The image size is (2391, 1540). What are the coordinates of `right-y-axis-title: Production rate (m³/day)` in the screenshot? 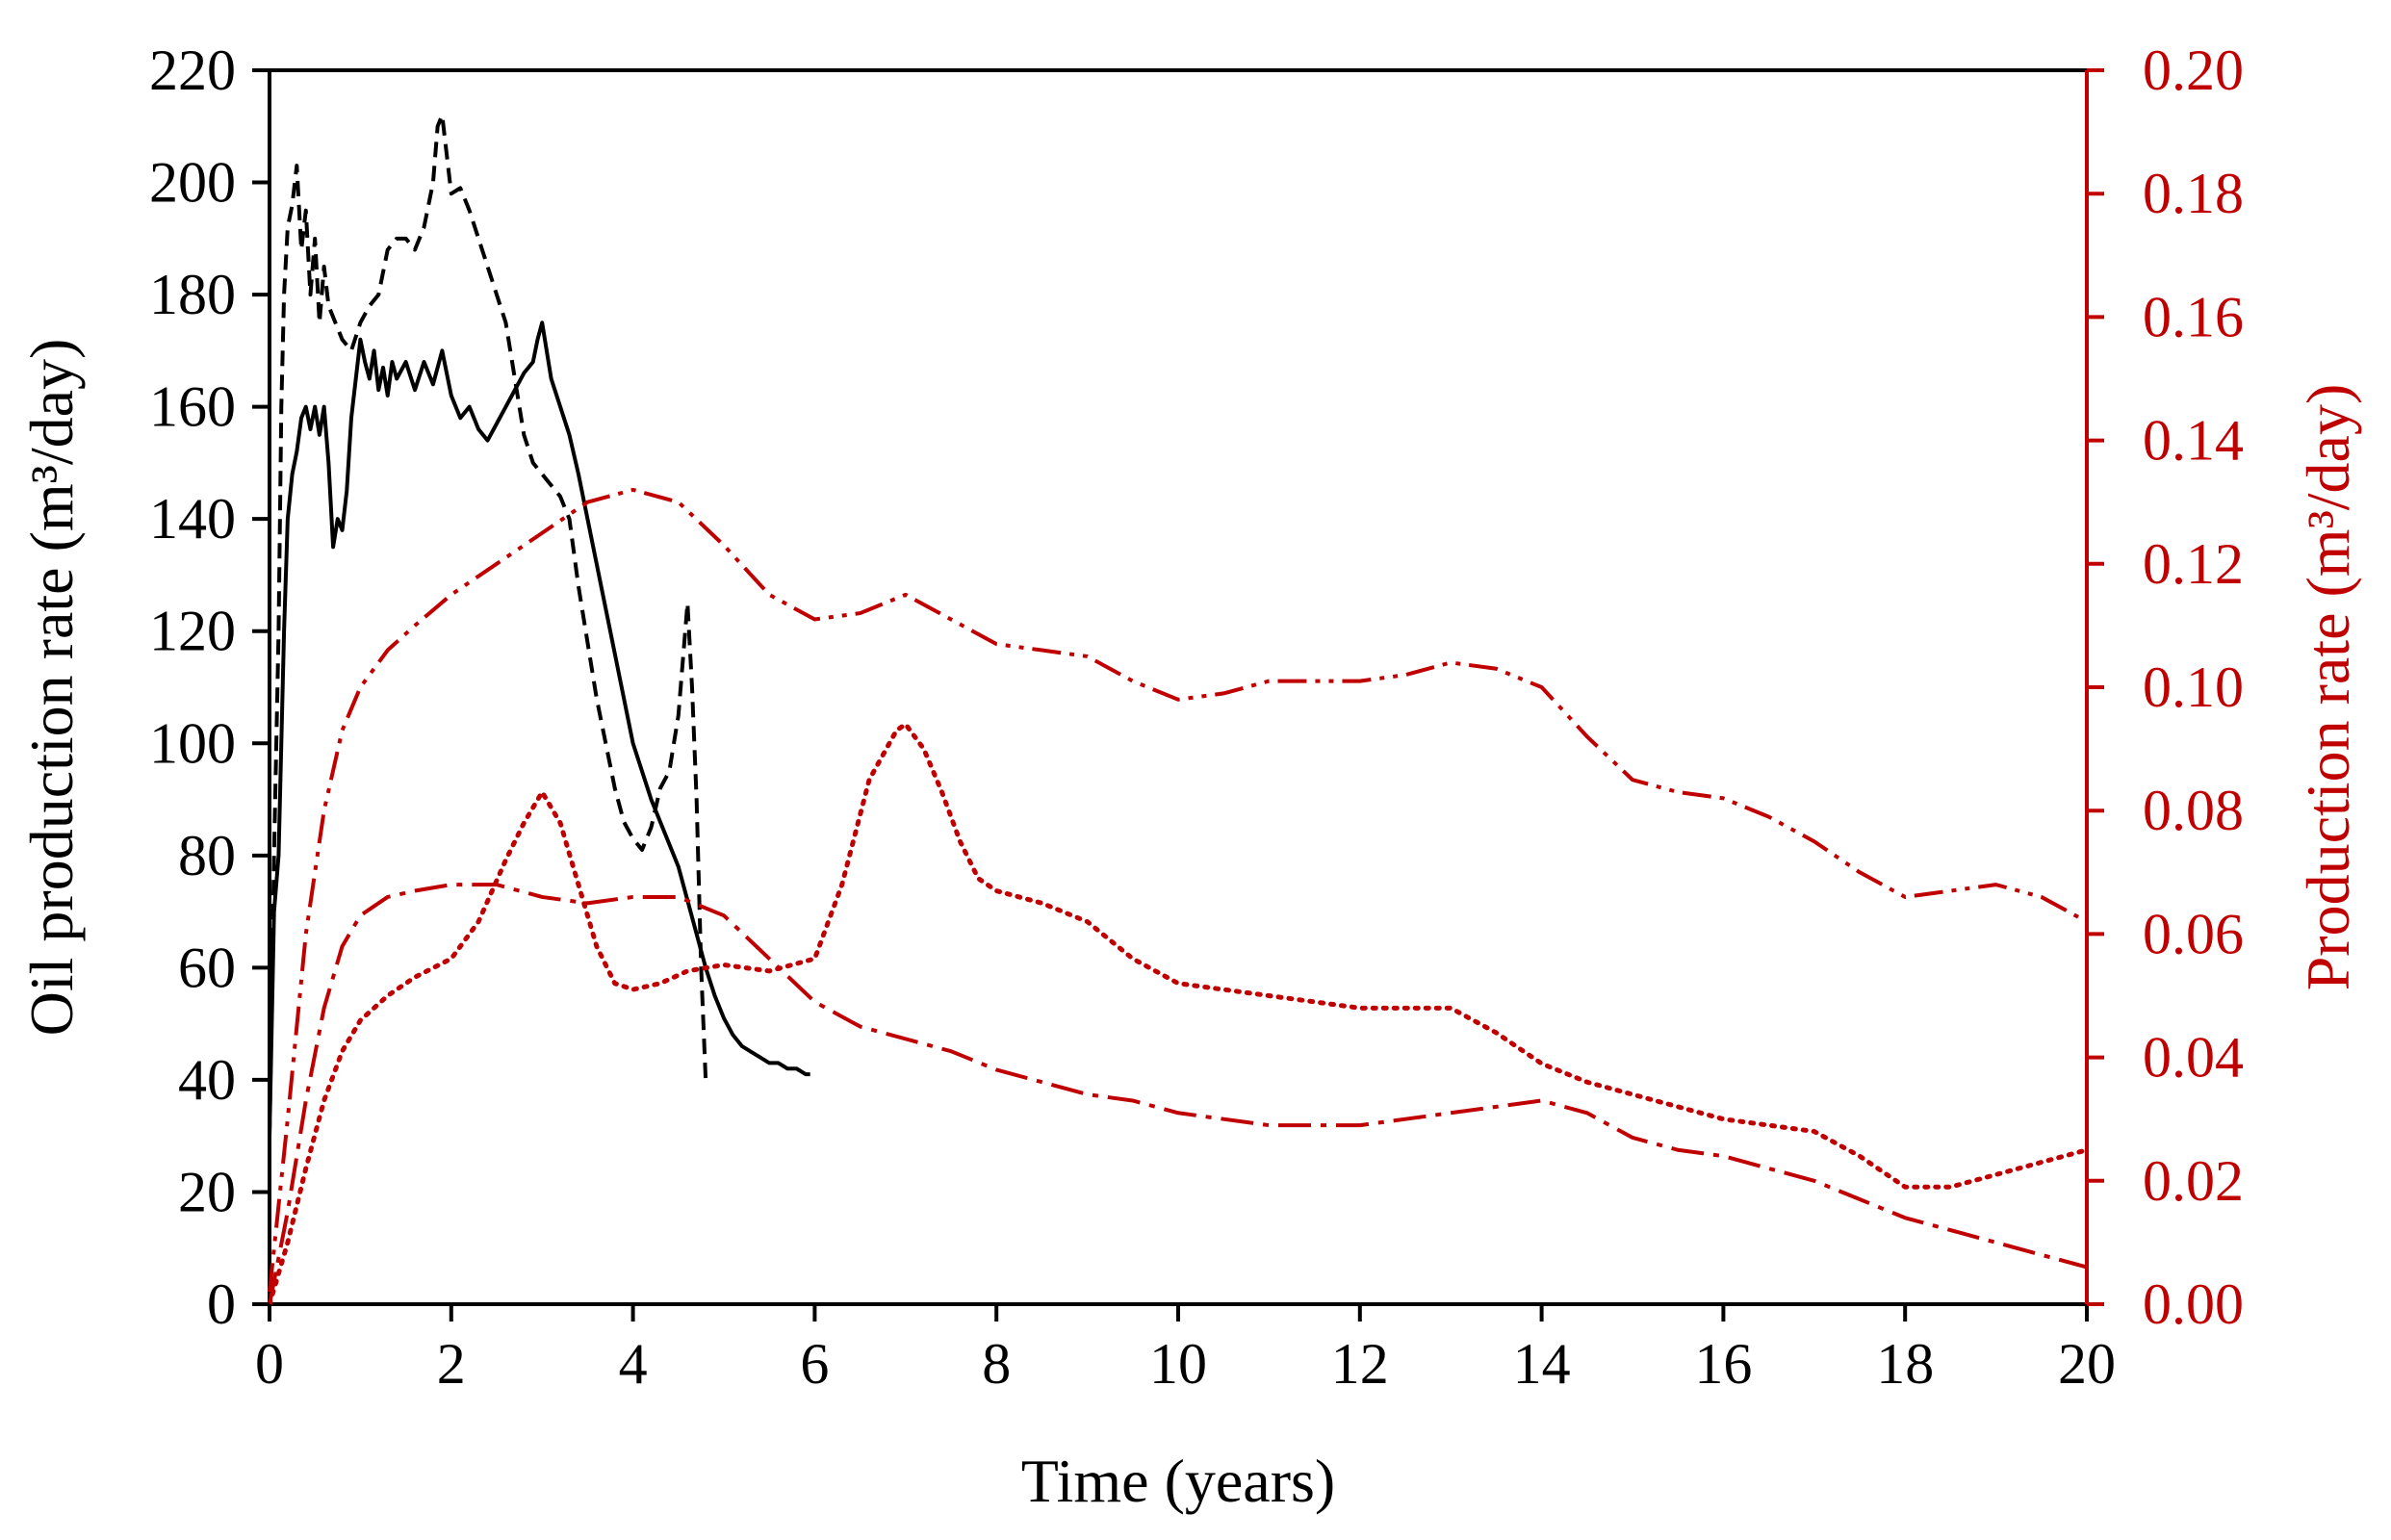 It's located at (2328, 687).